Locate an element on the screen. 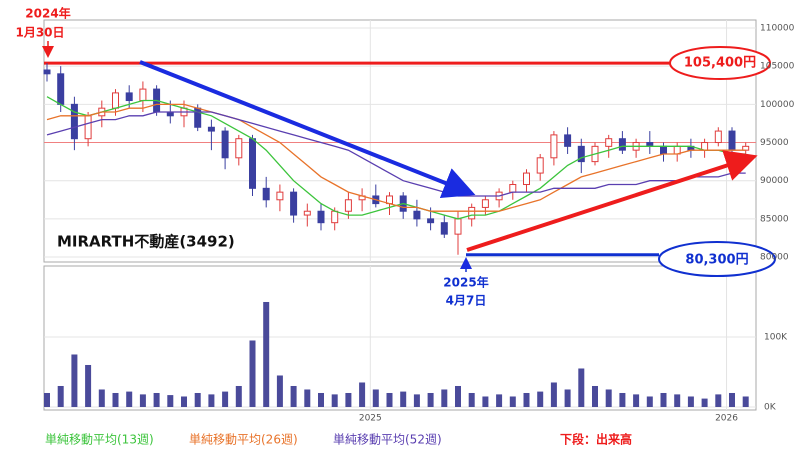  start-date: 2024年 is located at coordinates (47, 13).